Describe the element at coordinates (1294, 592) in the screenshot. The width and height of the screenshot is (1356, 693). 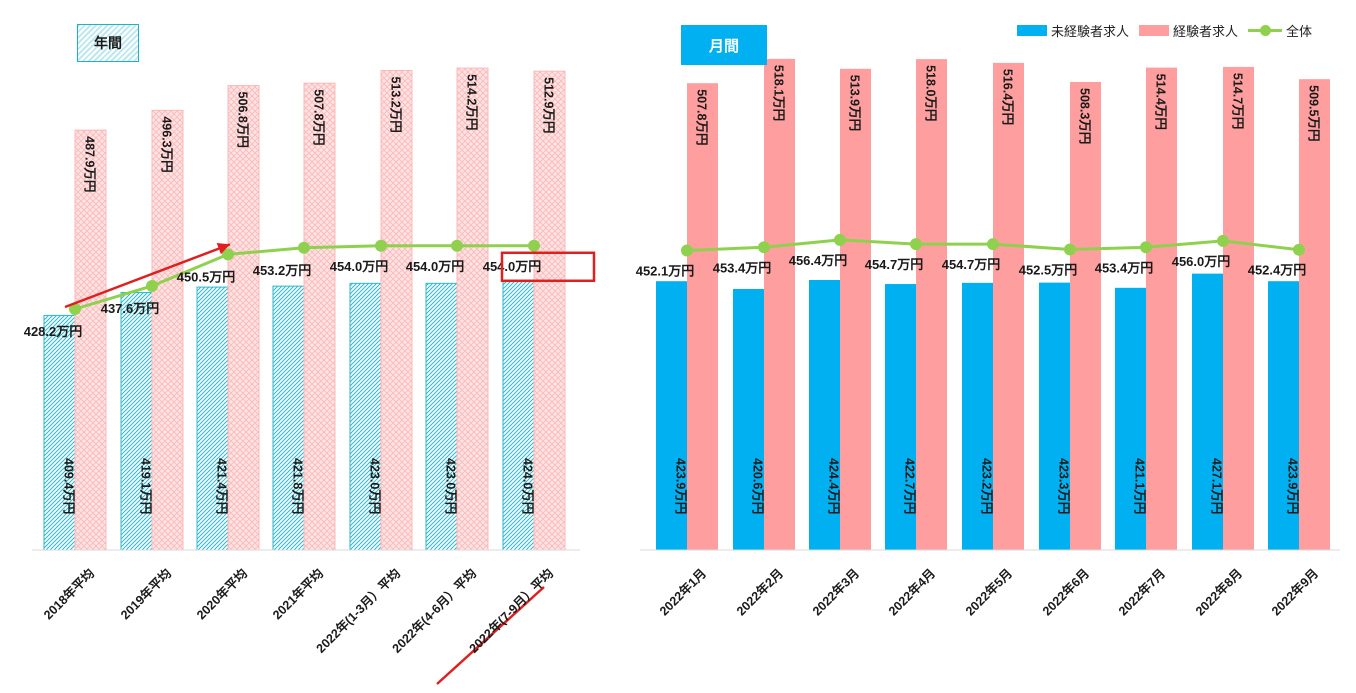
I see `x-tick-label: 2022年9月` at that location.